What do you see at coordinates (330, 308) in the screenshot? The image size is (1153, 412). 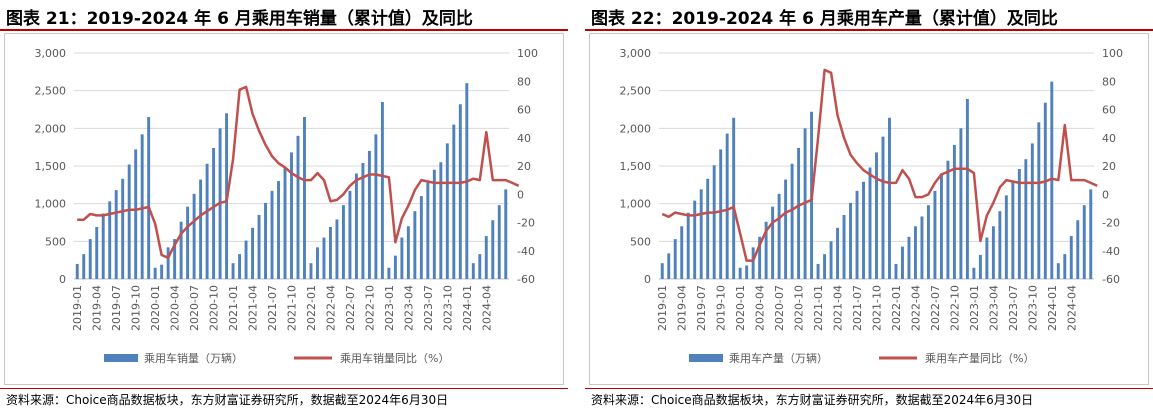 I see `x-tick-label: 2022-04` at bounding box center [330, 308].